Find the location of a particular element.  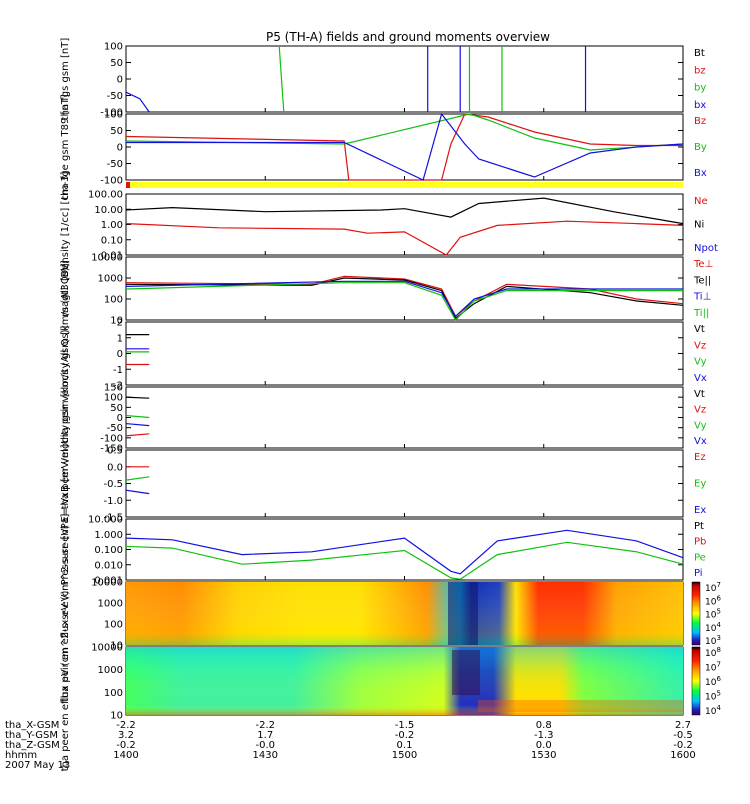

legend-Ti⊥: Ti⊥ is located at coordinates (702, 297).